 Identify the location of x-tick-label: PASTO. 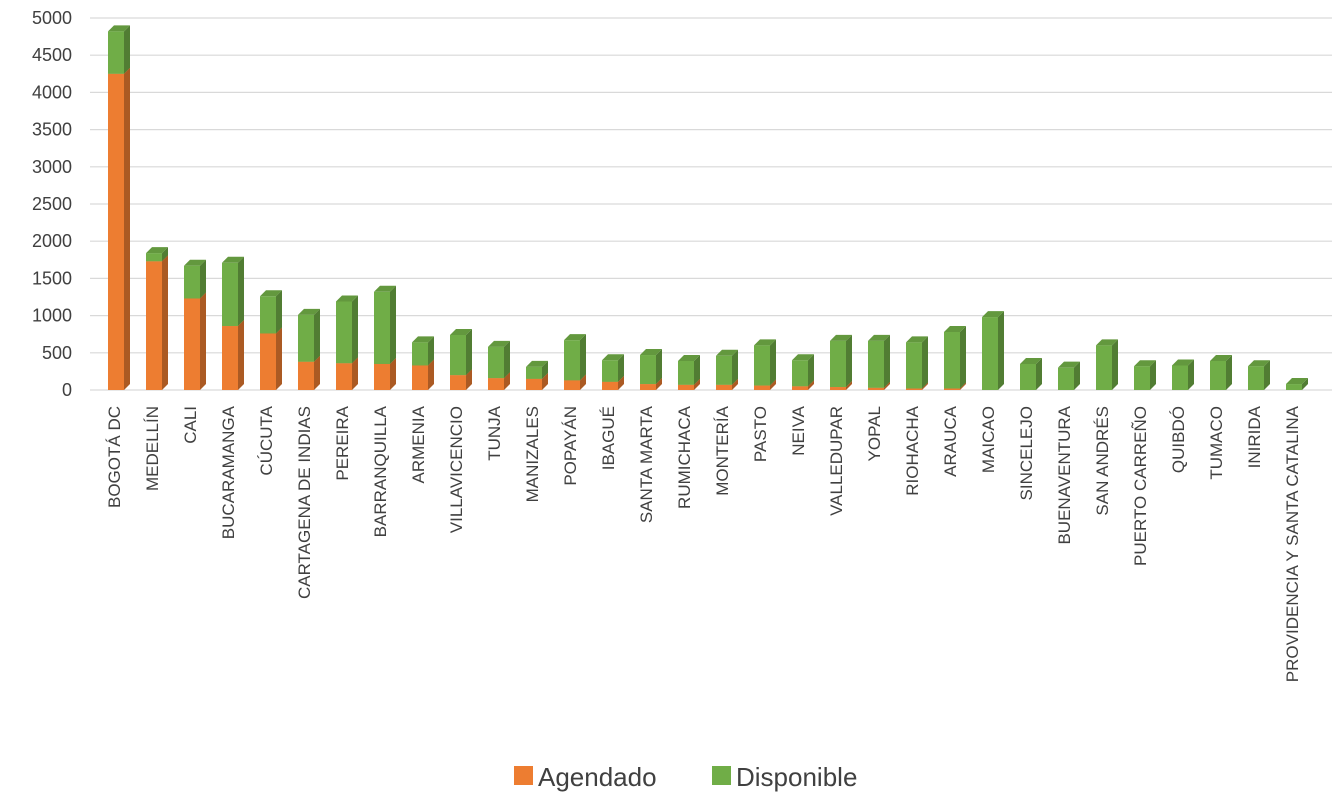
(760, 434).